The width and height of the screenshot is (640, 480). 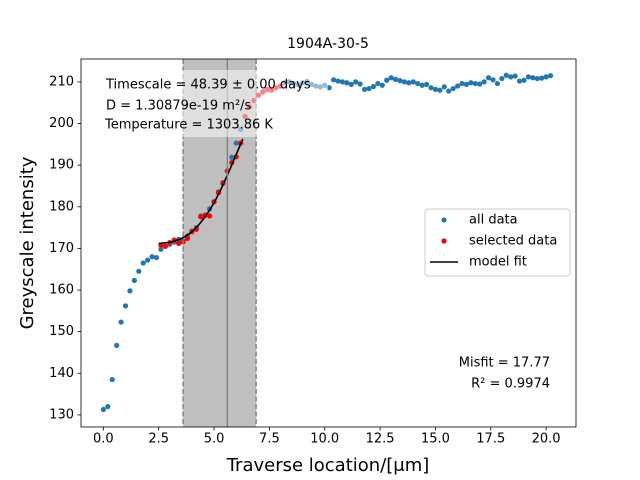 What do you see at coordinates (490, 439) in the screenshot?
I see `x-tick-label: 17.5` at bounding box center [490, 439].